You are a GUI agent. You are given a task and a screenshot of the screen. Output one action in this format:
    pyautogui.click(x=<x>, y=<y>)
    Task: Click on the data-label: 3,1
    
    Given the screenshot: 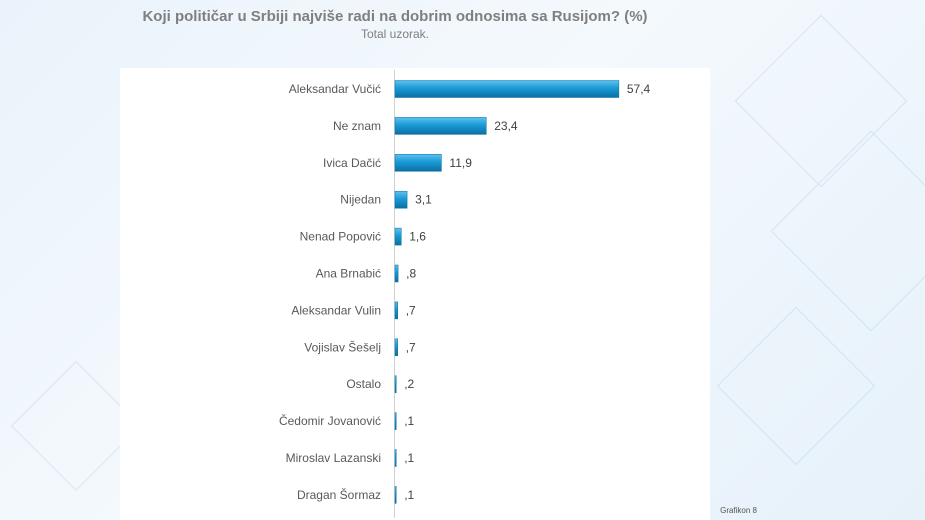 What is the action you would take?
    pyautogui.click(x=423, y=200)
    